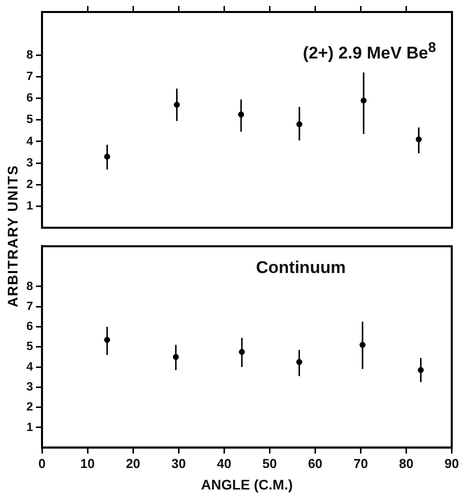 Image resolution: width=462 pixels, height=496 pixels. What do you see at coordinates (247, 484) in the screenshot?
I see `x-axis-title: ANGLE (C.M.)` at bounding box center [247, 484].